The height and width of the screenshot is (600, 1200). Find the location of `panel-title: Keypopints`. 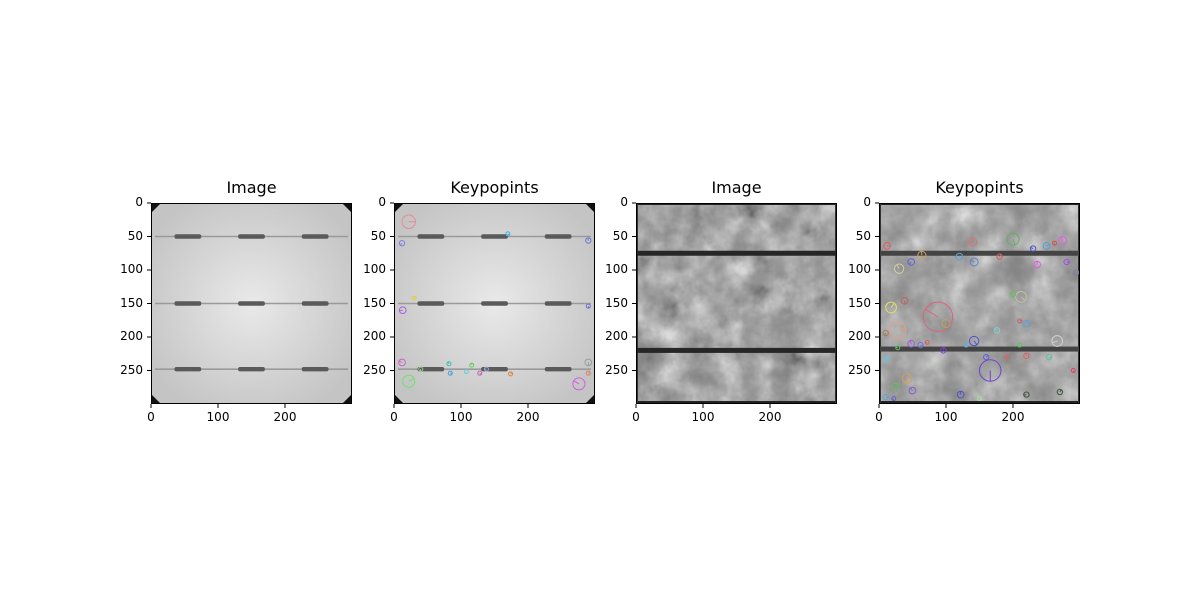

panel-title: Keypopints is located at coordinates (494, 187).